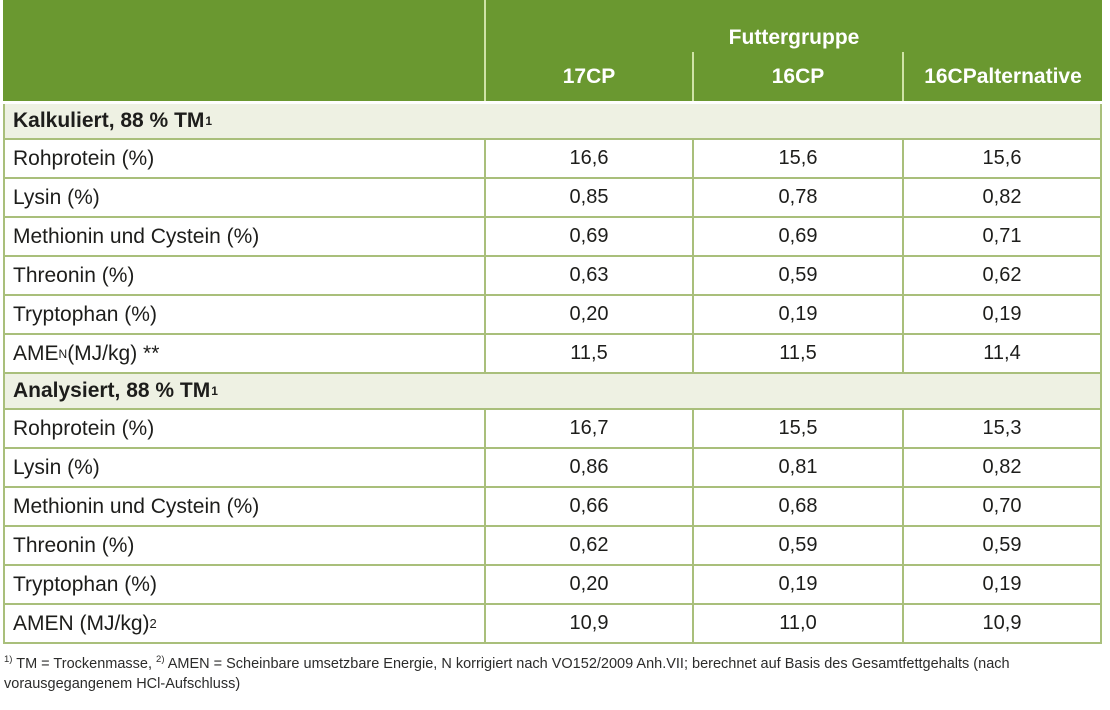 The height and width of the screenshot is (710, 1110). What do you see at coordinates (85, 623) in the screenshot?
I see `row-label-amen: AMEN (MJ/kg) 2` at bounding box center [85, 623].